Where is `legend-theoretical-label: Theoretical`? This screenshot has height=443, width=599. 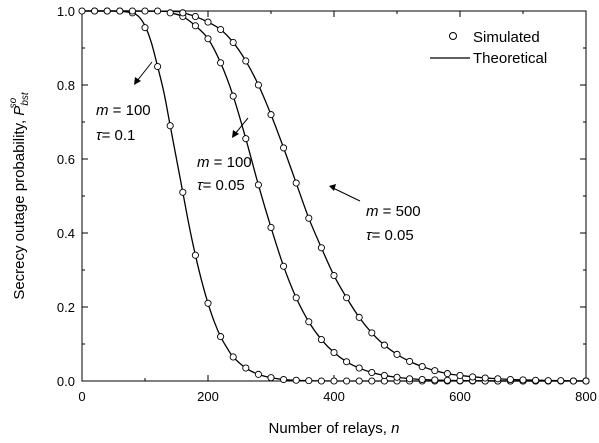
legend-theoretical-label: Theoretical is located at coordinates (510, 58).